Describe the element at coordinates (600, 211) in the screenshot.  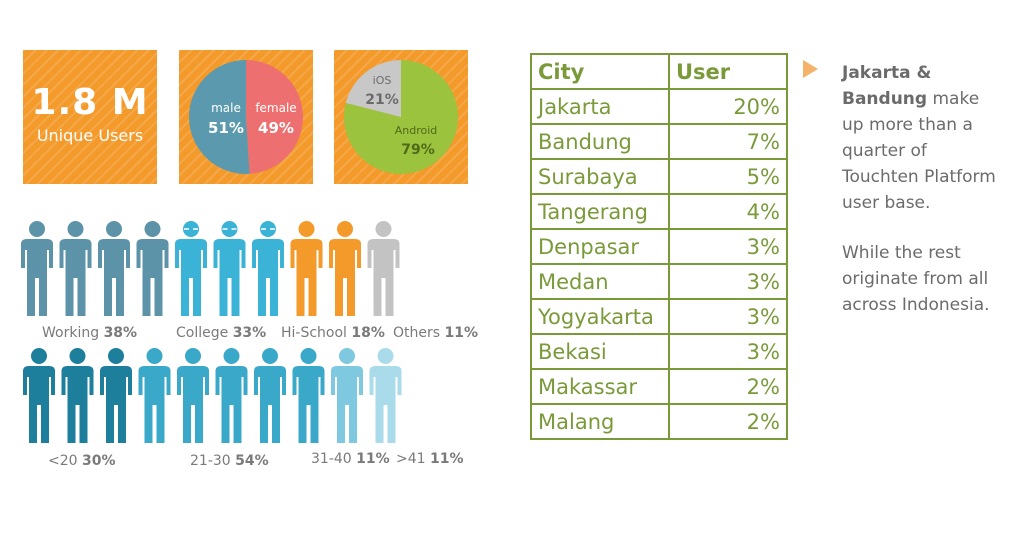
I see `city-name: Tangerang` at that location.